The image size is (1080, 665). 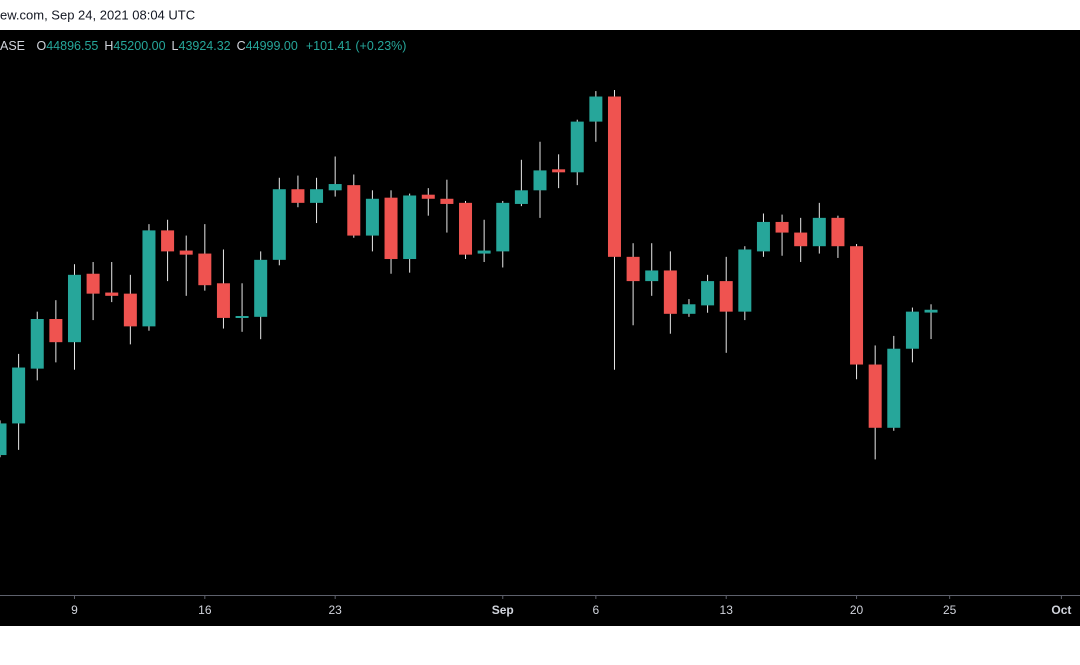 I want to click on readout-value: 44999.00, so click(x=272, y=46).